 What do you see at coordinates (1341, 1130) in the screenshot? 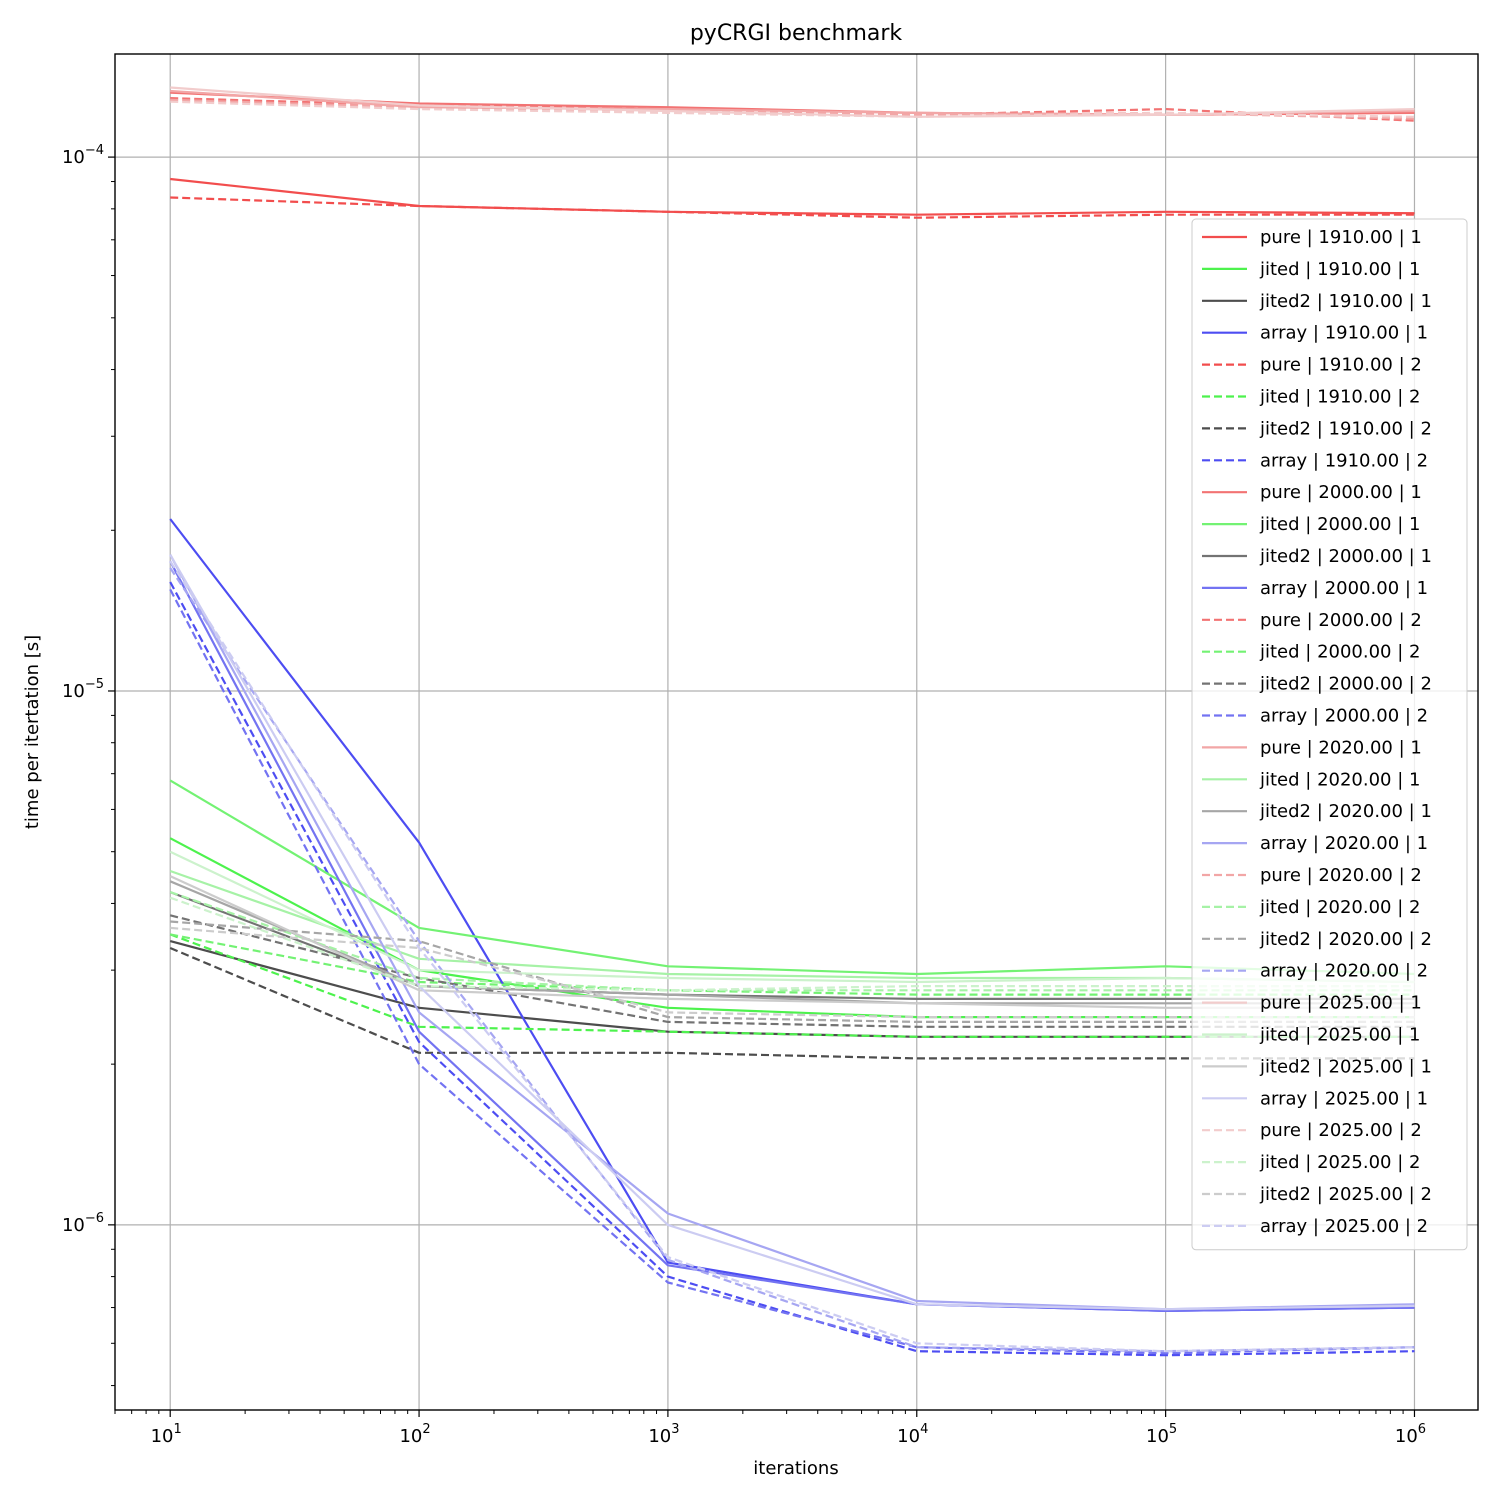
I see `legend-label: pure | 2025.00 | 2` at bounding box center [1341, 1130].